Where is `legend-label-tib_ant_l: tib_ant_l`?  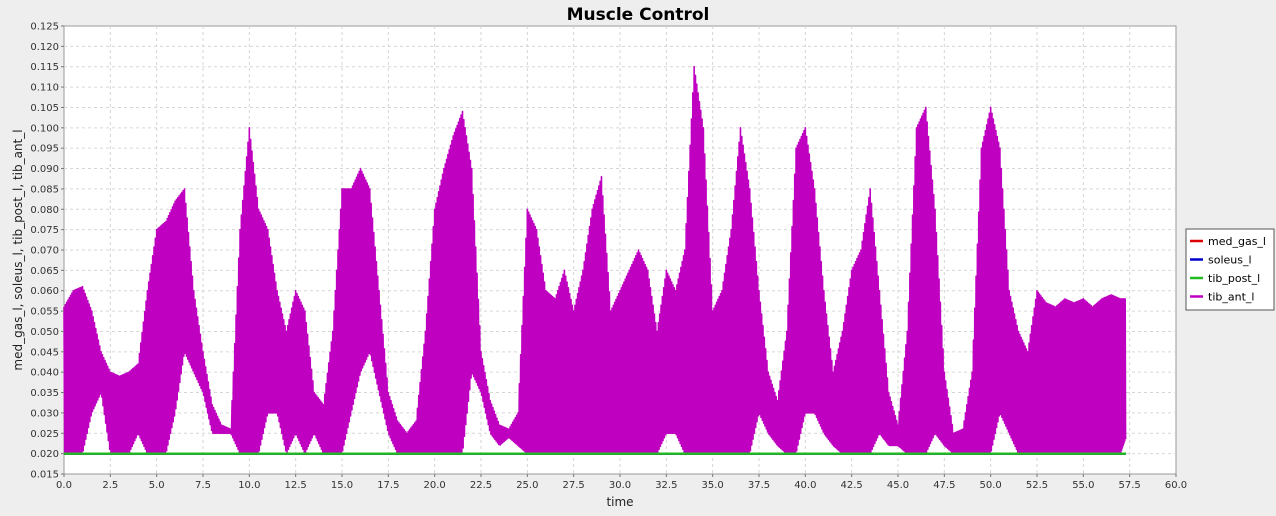
legend-label-tib_ant_l: tib_ant_l is located at coordinates (1231, 297).